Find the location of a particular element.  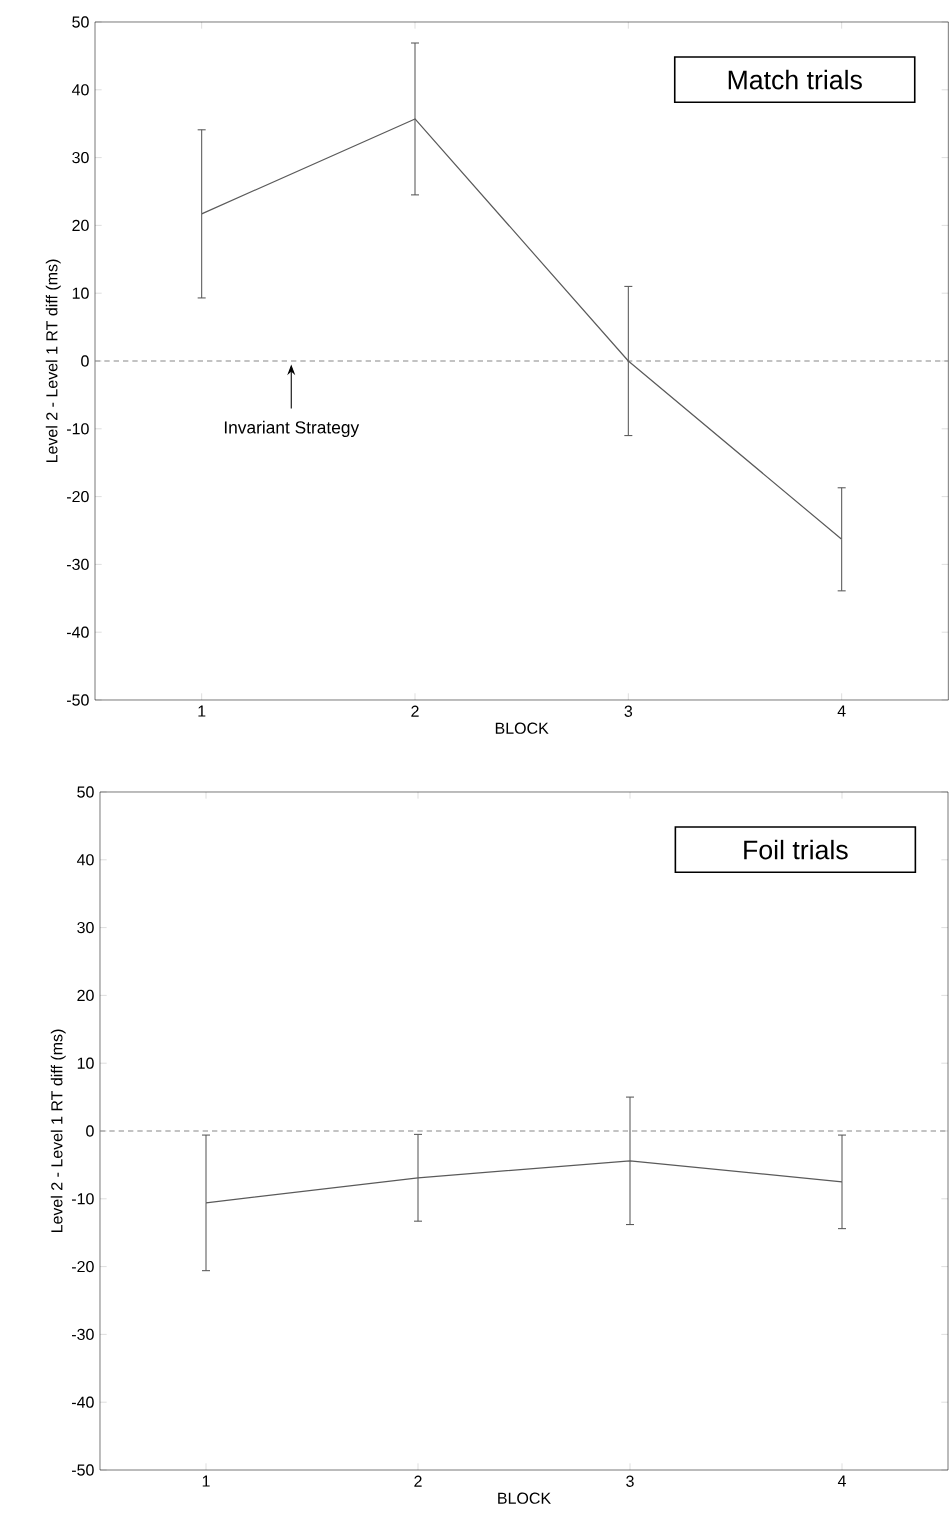

annotation: Match trials is located at coordinates (795, 79).